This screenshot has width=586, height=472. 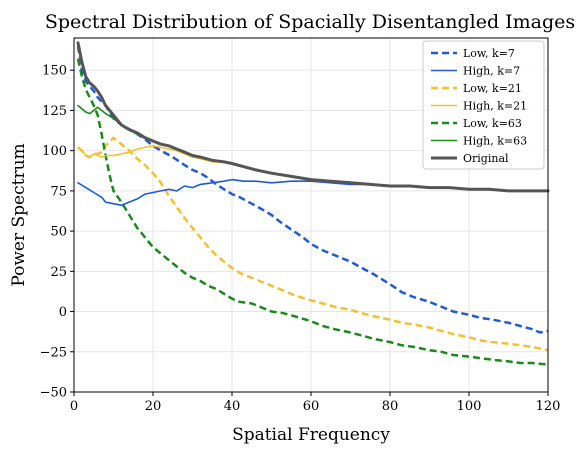 I want to click on y-axis-label: Power Spectrum, so click(x=19, y=214).